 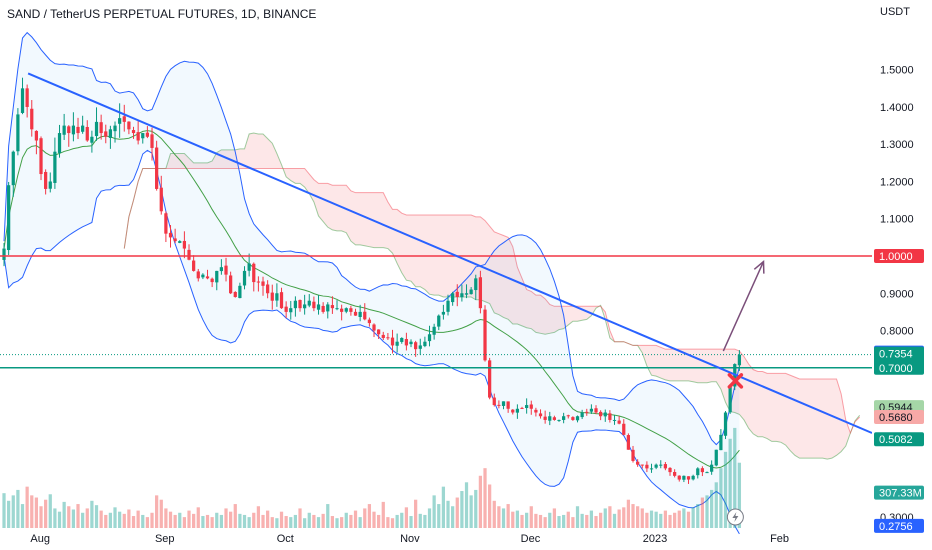 I want to click on price-tag-label: 1.0000, so click(x=896, y=257).